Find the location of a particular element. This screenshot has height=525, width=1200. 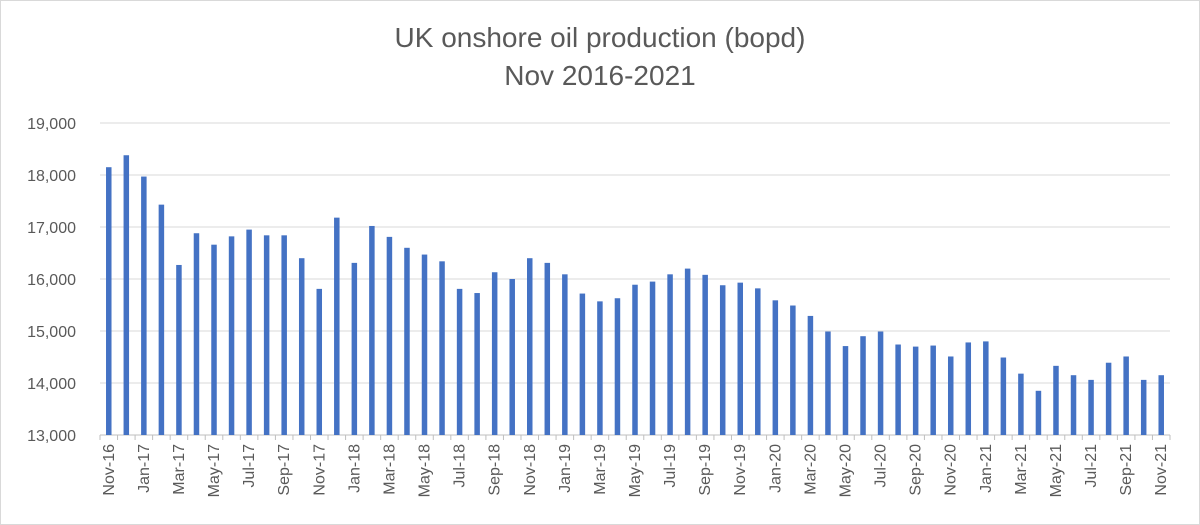

x-tick-label: Jul-20 is located at coordinates (881, 466).